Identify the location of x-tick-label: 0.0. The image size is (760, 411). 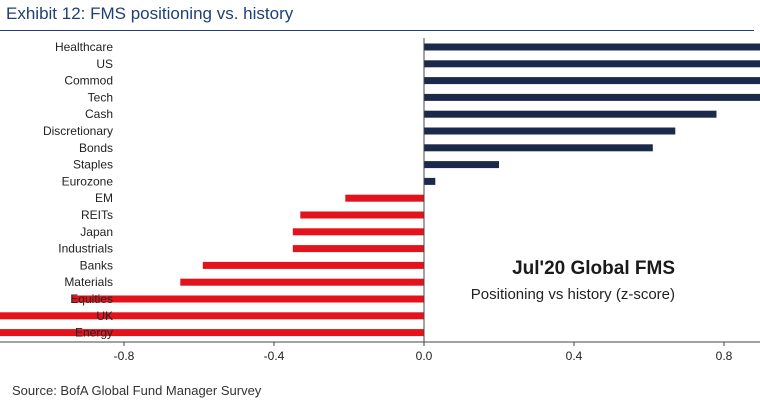
(424, 356).